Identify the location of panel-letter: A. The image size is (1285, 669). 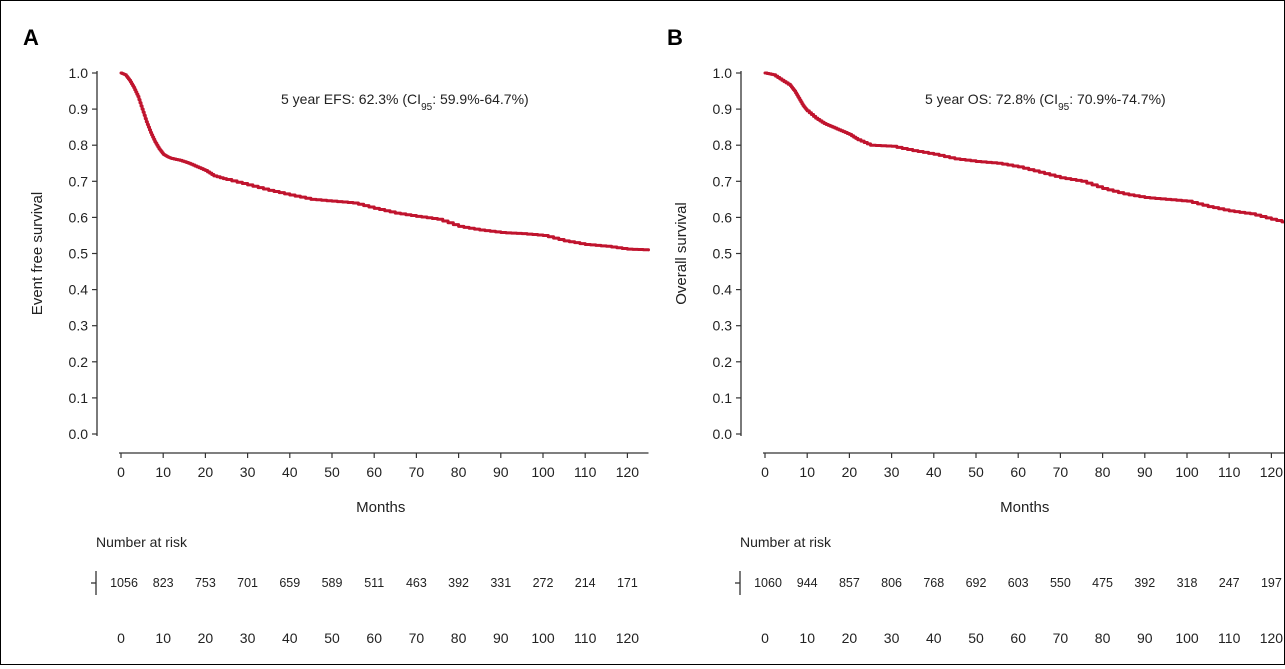
(31, 37).